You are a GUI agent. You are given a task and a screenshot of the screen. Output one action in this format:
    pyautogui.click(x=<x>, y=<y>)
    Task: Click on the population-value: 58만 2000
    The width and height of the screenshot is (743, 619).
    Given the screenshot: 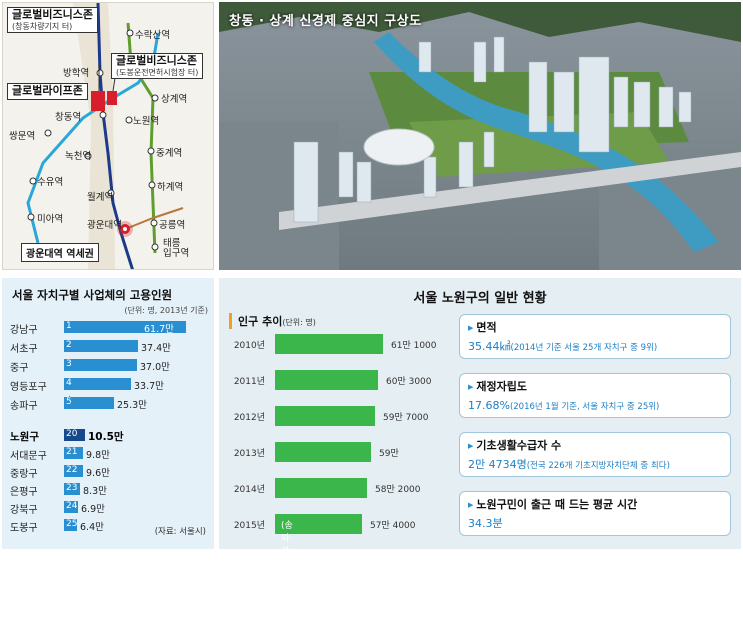 What is the action you would take?
    pyautogui.click(x=398, y=490)
    